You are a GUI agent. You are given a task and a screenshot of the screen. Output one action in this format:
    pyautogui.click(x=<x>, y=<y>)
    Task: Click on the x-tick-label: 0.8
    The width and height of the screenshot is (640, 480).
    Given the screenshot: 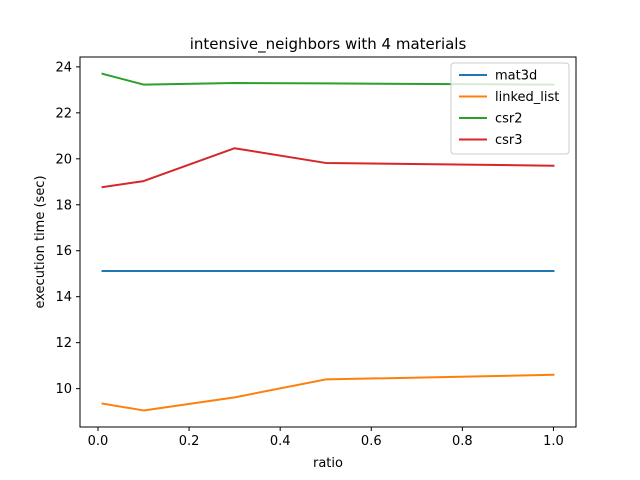 What is the action you would take?
    pyautogui.click(x=462, y=441)
    